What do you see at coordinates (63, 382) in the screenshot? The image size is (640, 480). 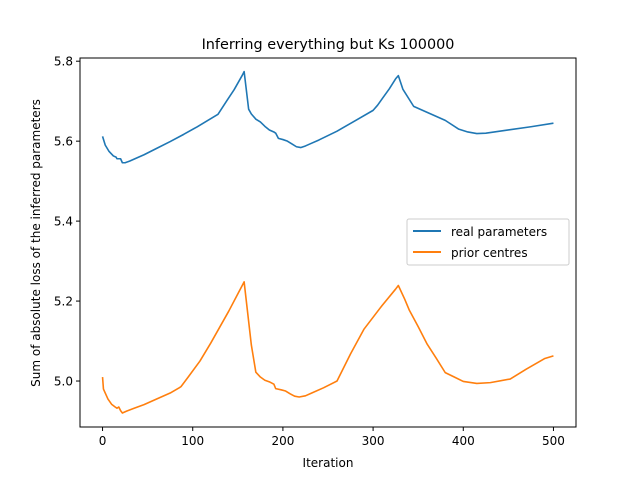 I see `y-tick-label: 5.0` at bounding box center [63, 382].